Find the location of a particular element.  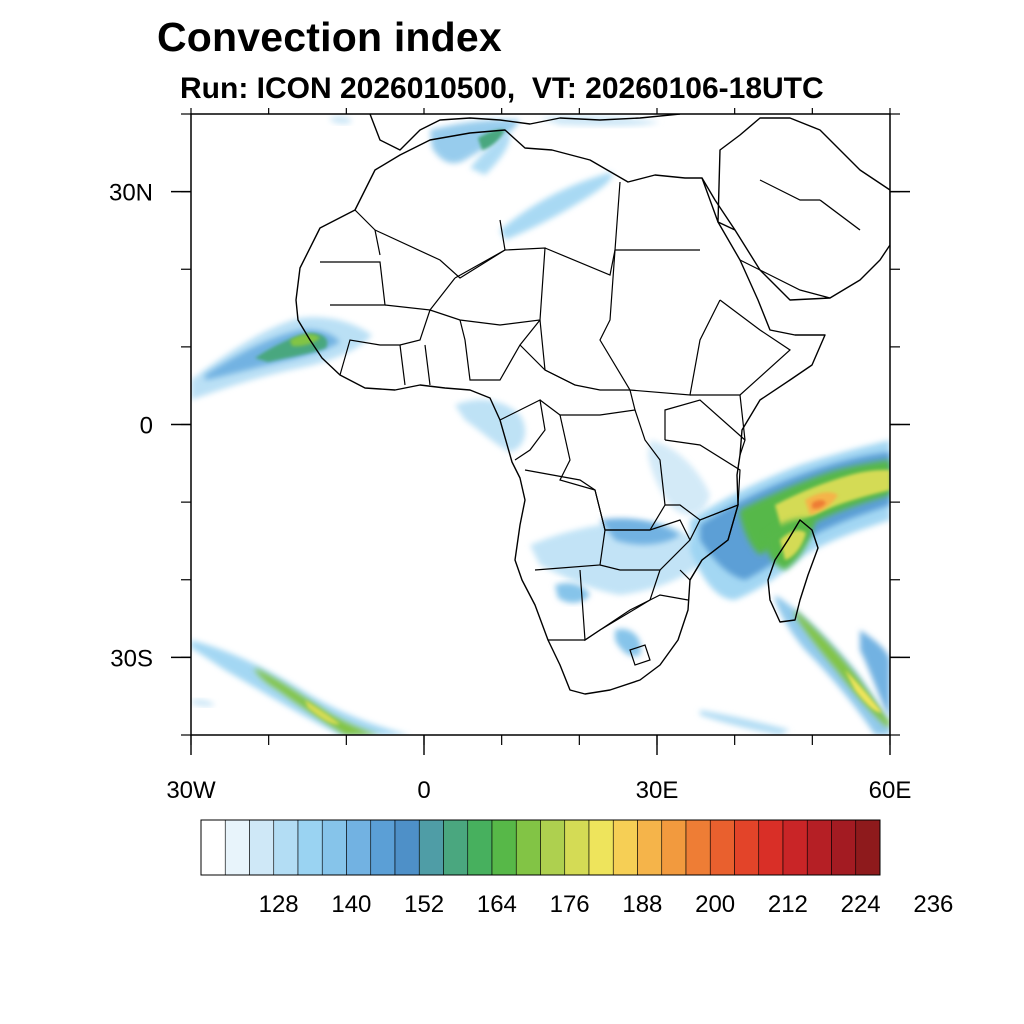

colorbar-tick-label: 188 is located at coordinates (642, 904).